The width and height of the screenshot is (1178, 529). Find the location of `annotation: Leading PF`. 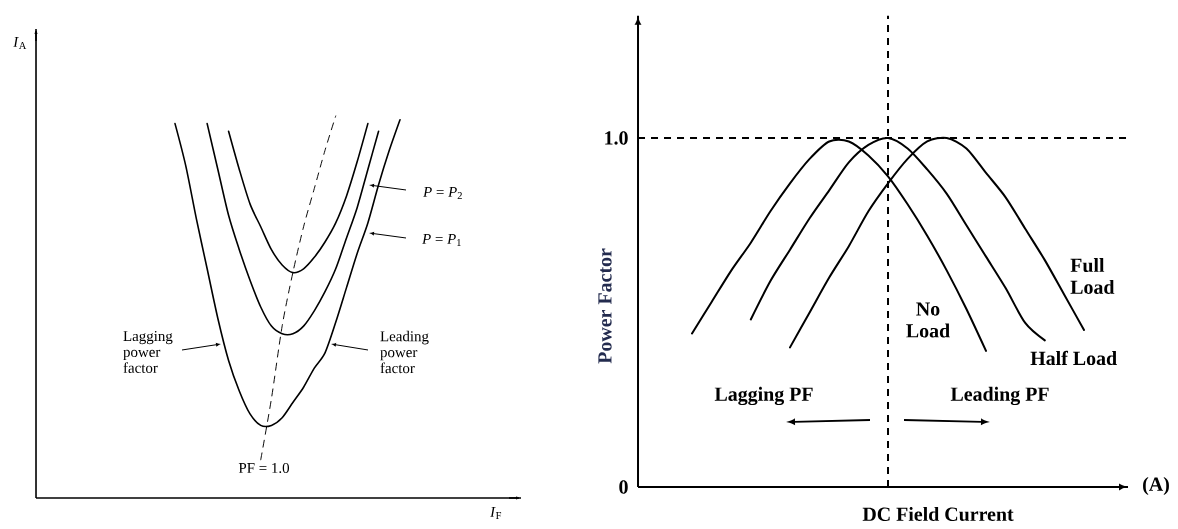

annotation: Leading PF is located at coordinates (999, 396).